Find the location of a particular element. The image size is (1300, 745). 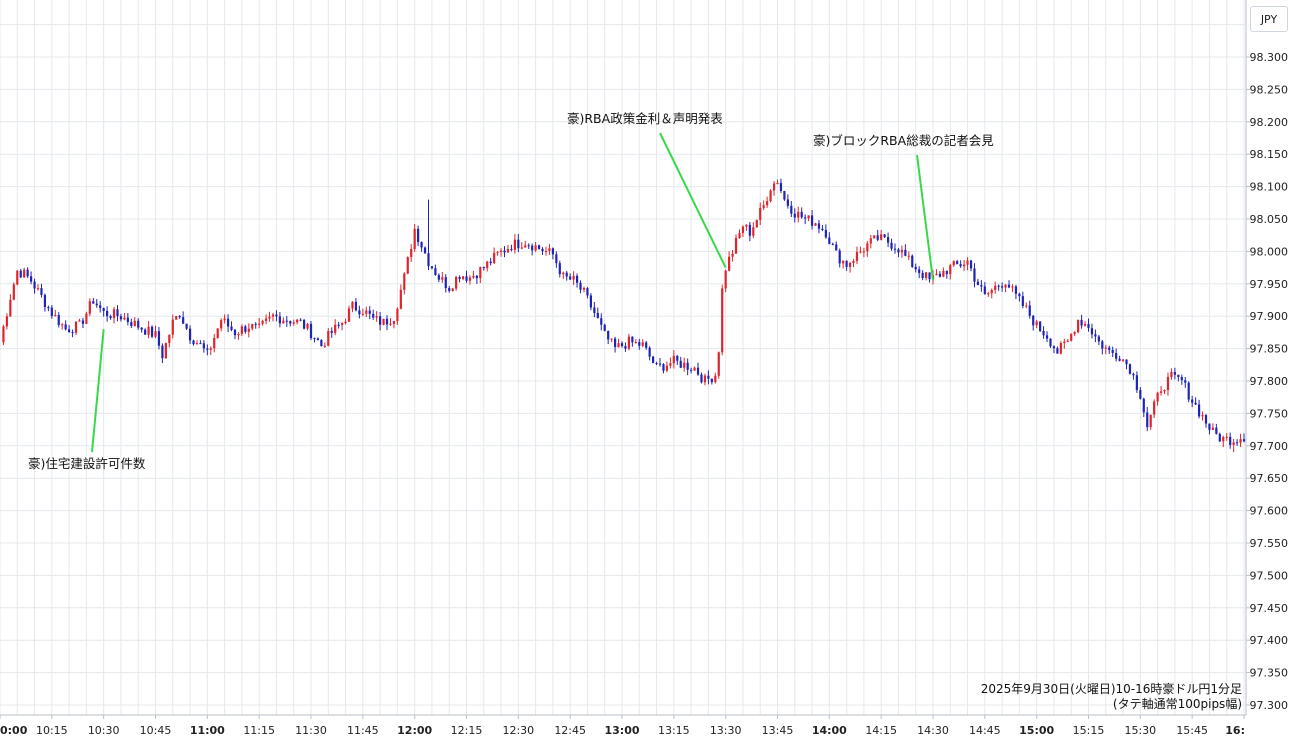

x-tick-label: 11:30 is located at coordinates (311, 730).